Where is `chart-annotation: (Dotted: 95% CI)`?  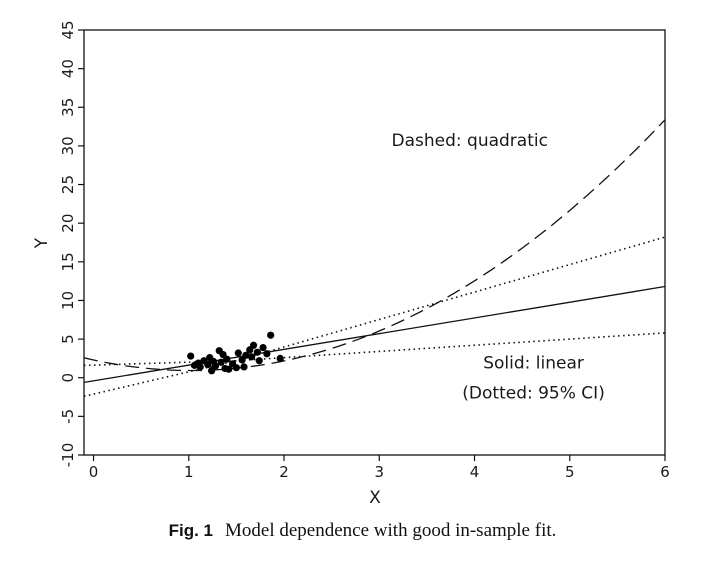 chart-annotation: (Dotted: 95% CI) is located at coordinates (533, 394).